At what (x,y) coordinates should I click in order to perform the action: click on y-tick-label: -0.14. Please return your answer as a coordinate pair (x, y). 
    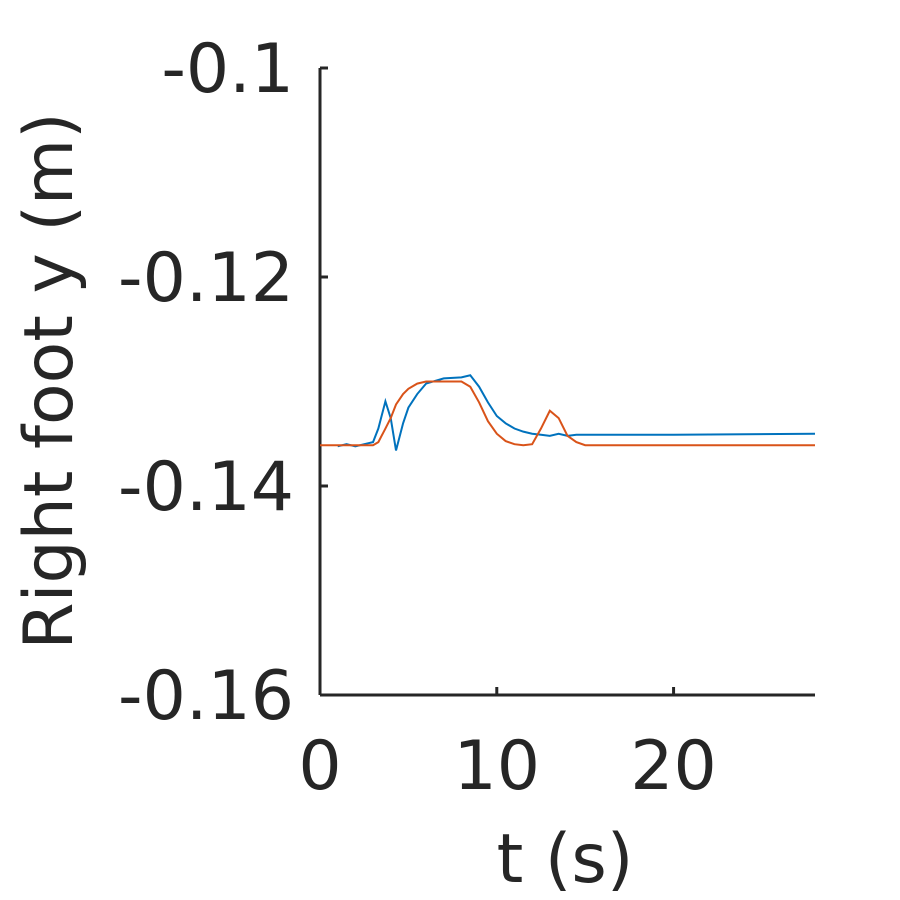
    Looking at the image, I should click on (206, 487).